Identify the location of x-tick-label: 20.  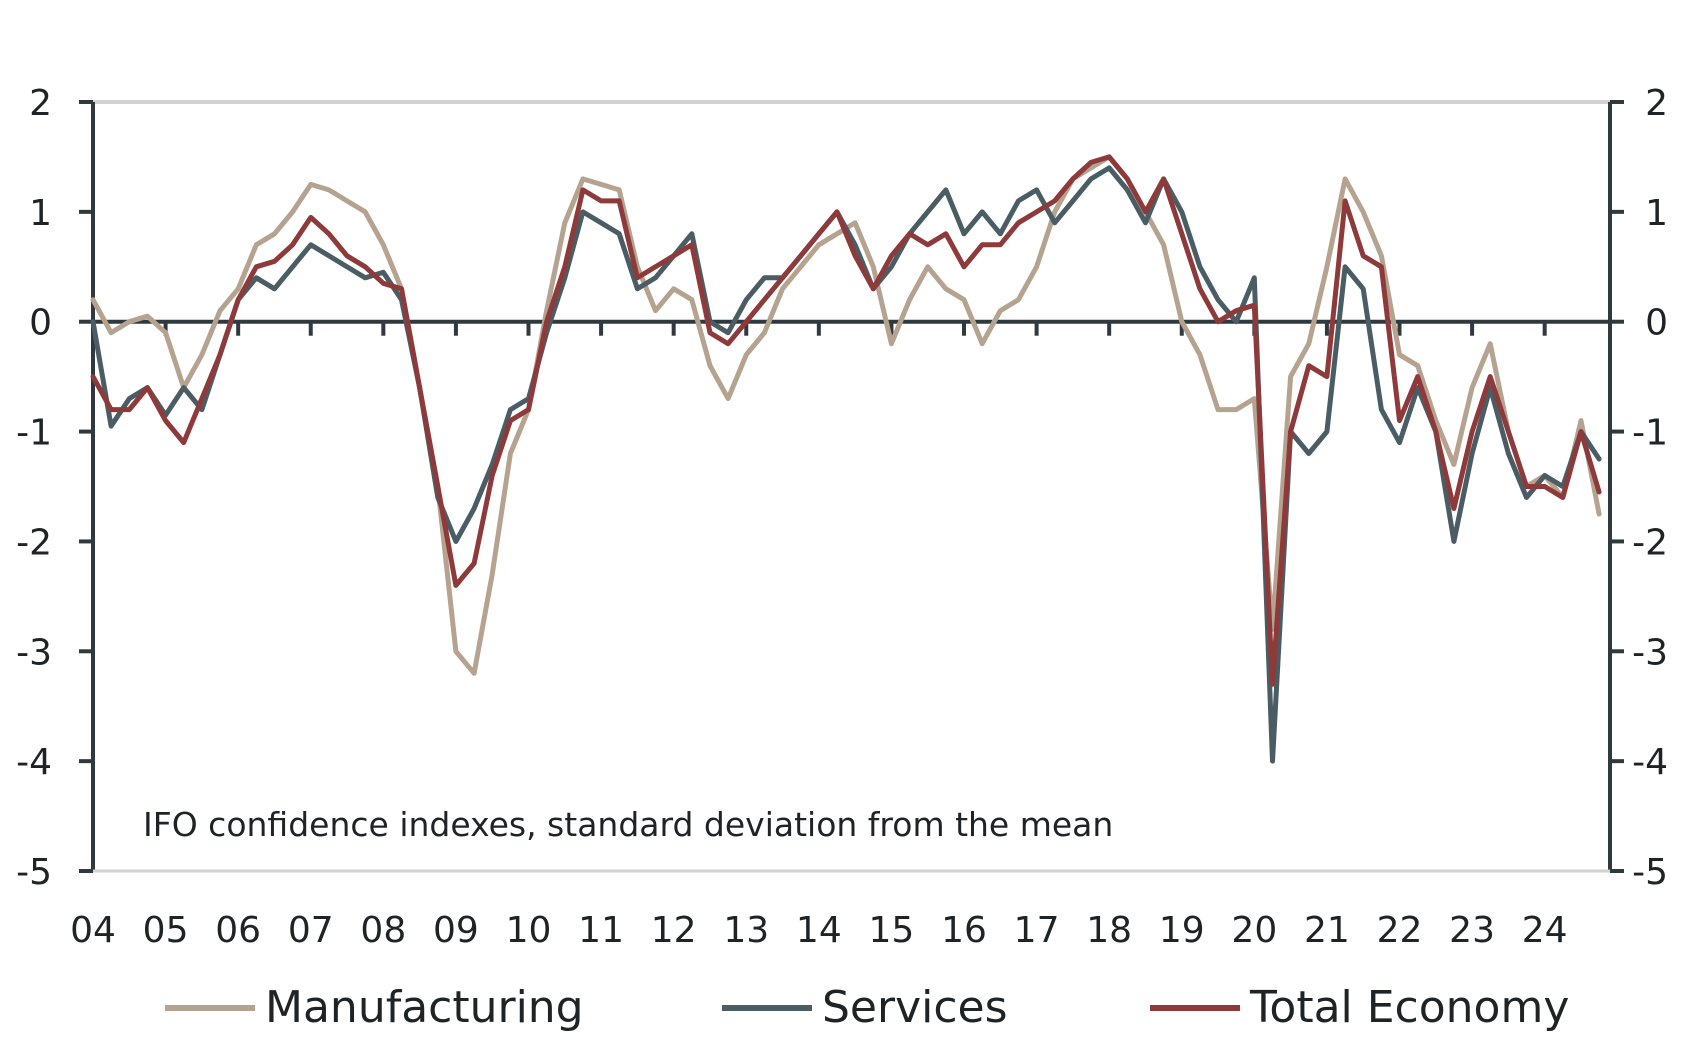
(1254, 930).